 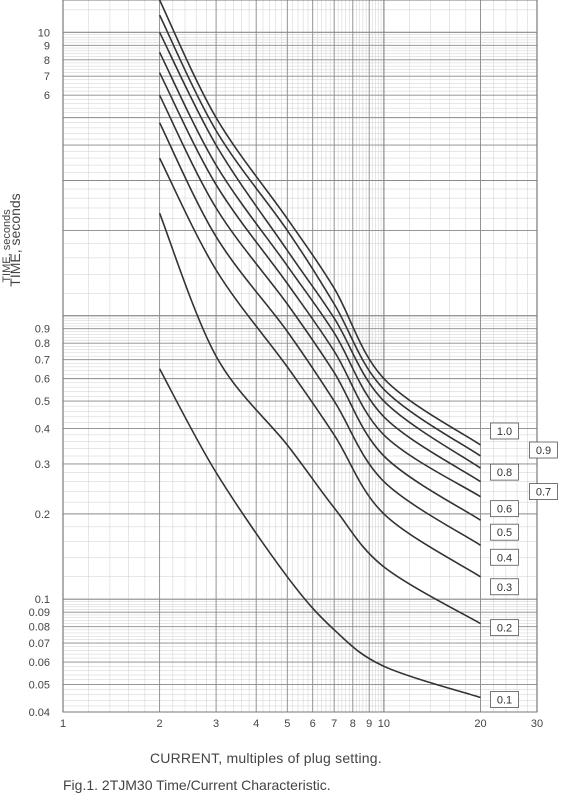 What do you see at coordinates (42, 515) in the screenshot?
I see `y-tick-label: 0.2` at bounding box center [42, 515].